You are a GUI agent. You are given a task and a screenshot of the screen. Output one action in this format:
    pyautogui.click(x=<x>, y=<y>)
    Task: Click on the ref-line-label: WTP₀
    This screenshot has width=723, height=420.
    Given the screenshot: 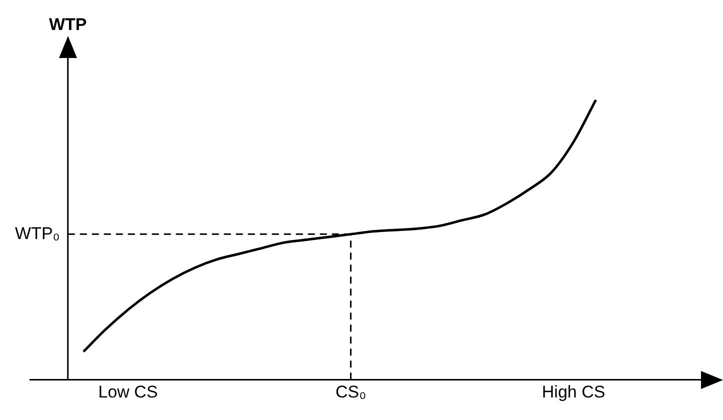 What is the action you would take?
    pyautogui.click(x=37, y=233)
    